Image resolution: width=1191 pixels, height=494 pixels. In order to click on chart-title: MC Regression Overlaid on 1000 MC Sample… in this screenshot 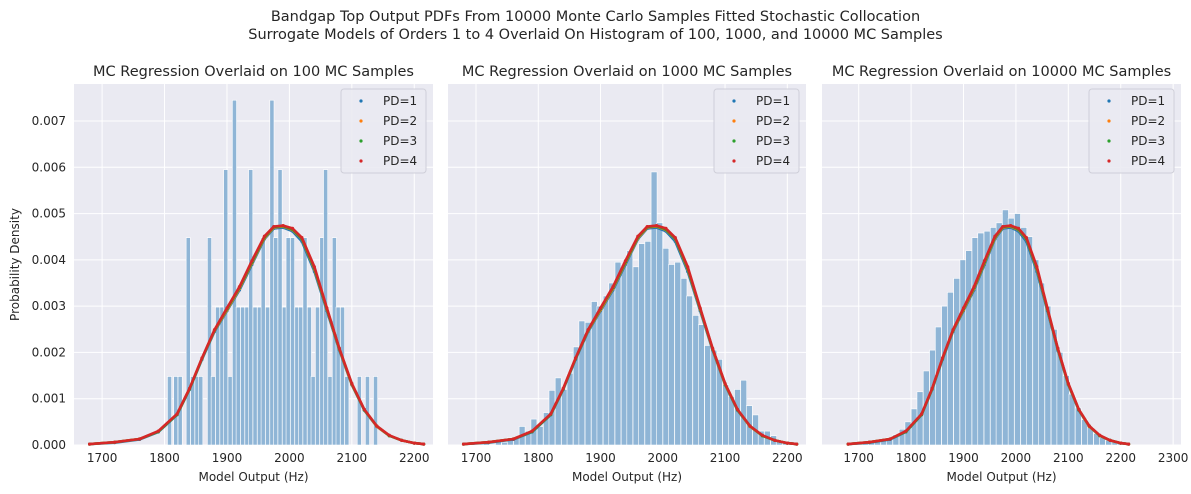, I will do `click(627, 72)`.